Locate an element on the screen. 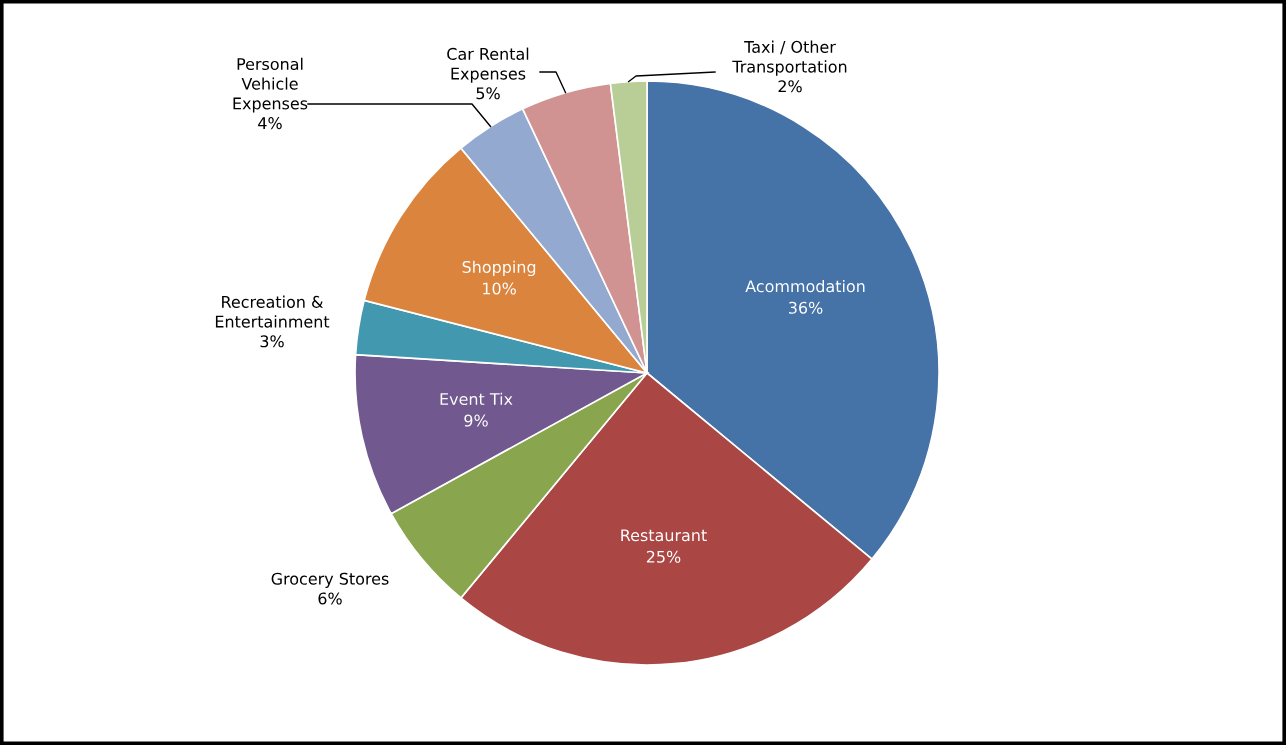 The height and width of the screenshot is (745, 1286). data-label: 6% is located at coordinates (330, 598).